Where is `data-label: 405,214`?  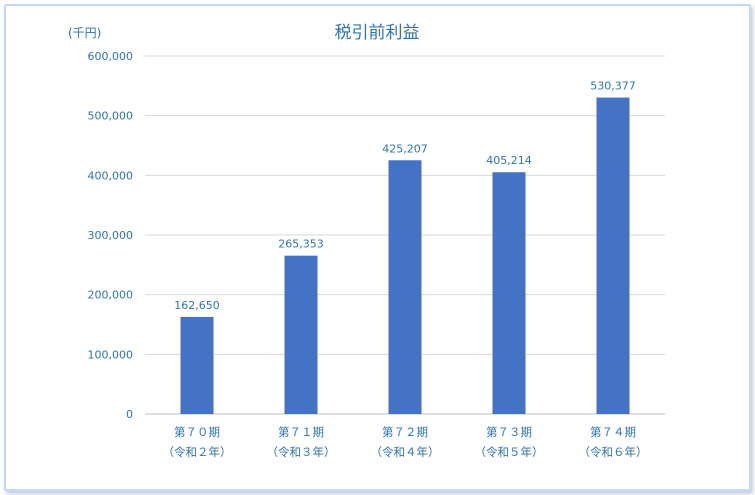
data-label: 405,214 is located at coordinates (509, 160).